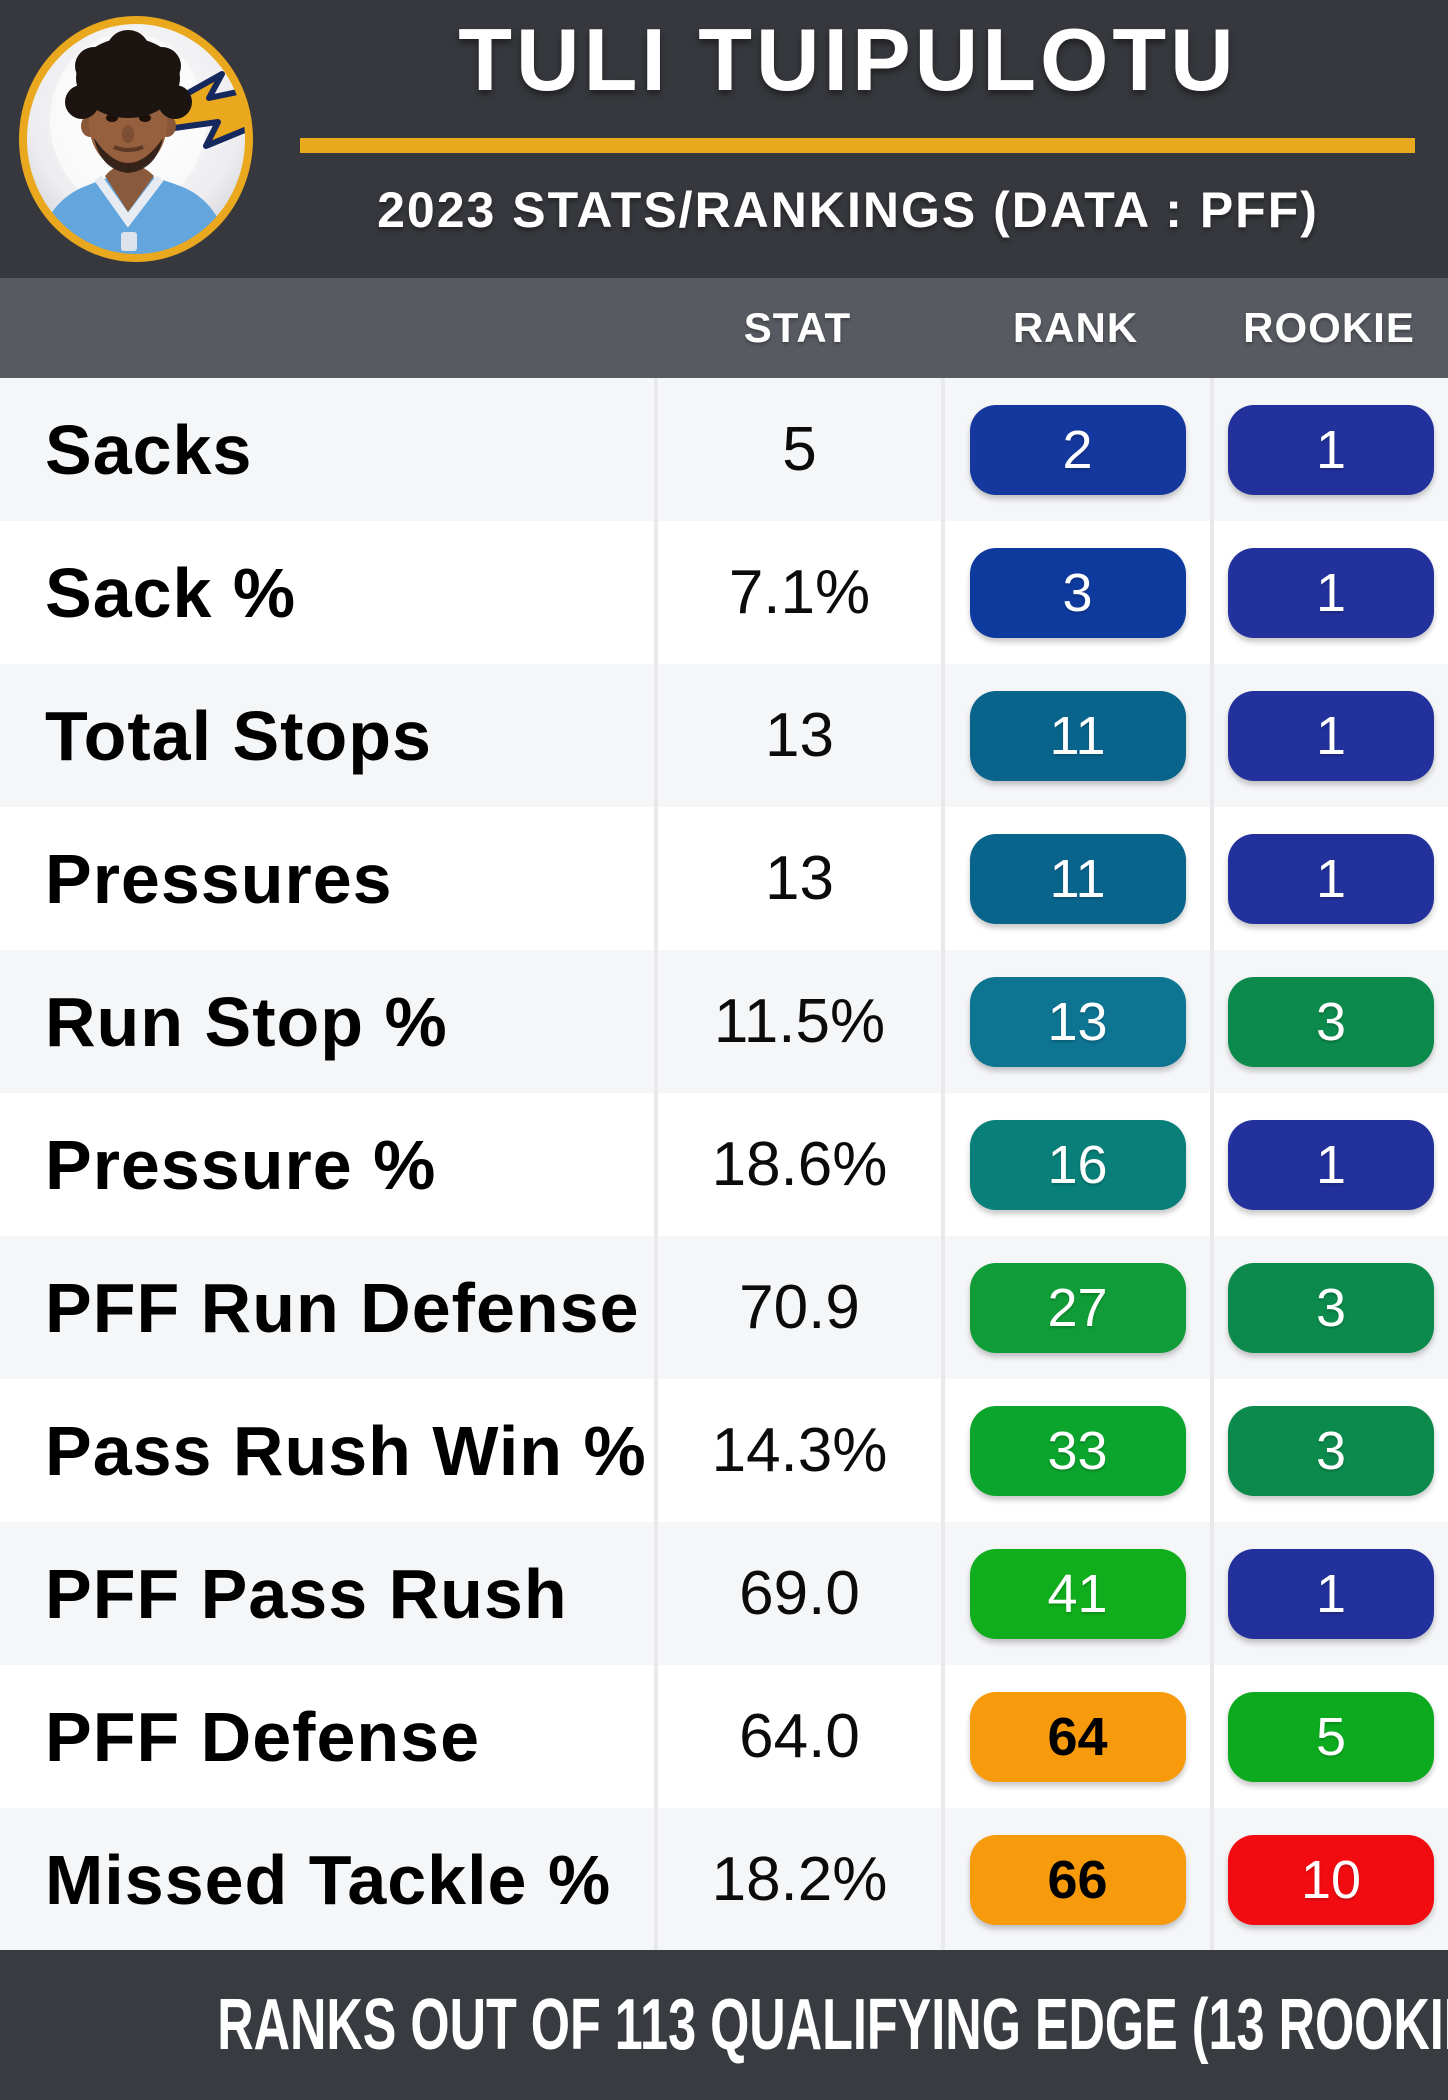  Describe the element at coordinates (241, 1164) in the screenshot. I see `stat-label: Pressure %` at that location.